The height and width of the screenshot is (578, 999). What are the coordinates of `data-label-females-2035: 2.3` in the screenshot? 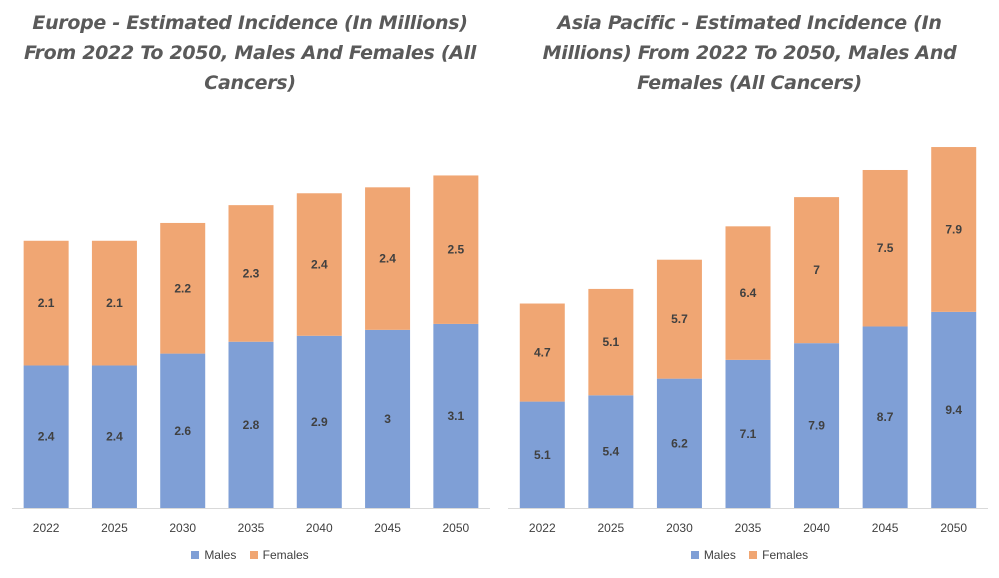 It's located at (251, 273).